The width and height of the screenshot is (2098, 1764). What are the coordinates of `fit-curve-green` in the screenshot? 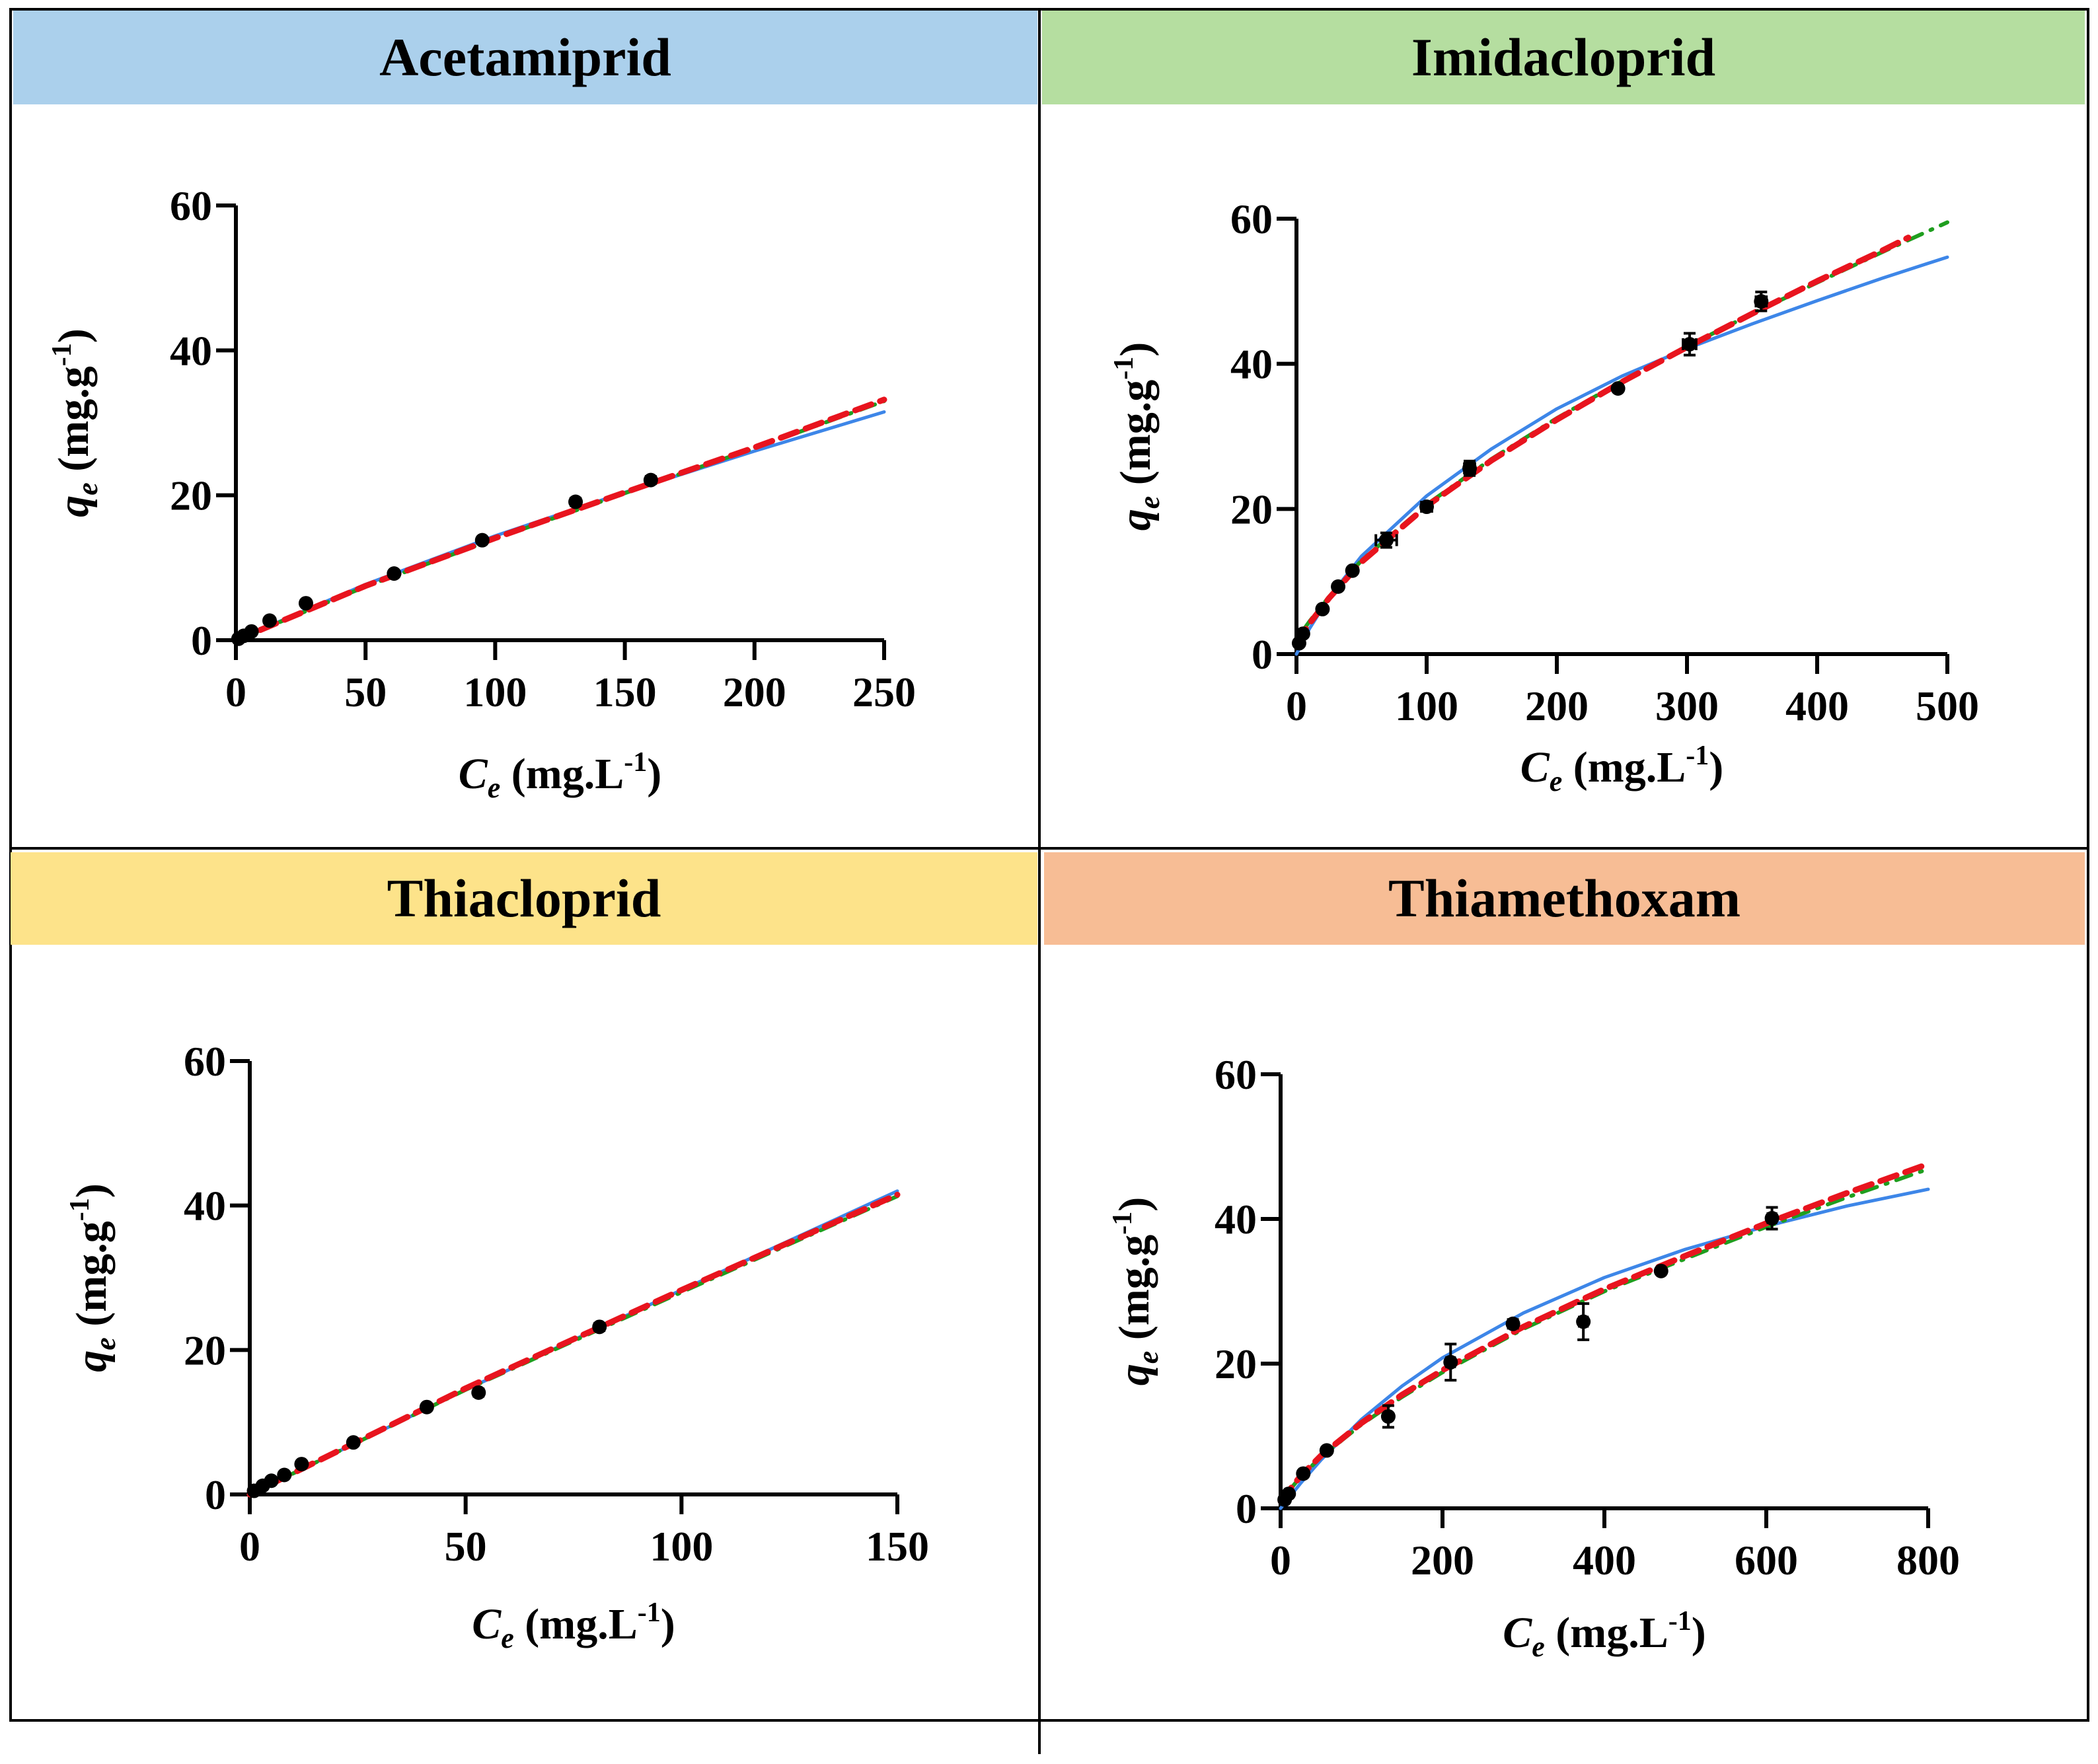 It's located at (1604, 1335).